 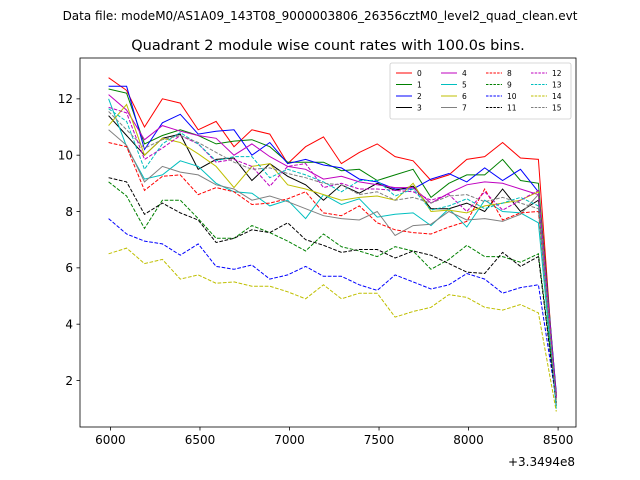 I want to click on y-tick-label: 12, so click(x=65, y=99).